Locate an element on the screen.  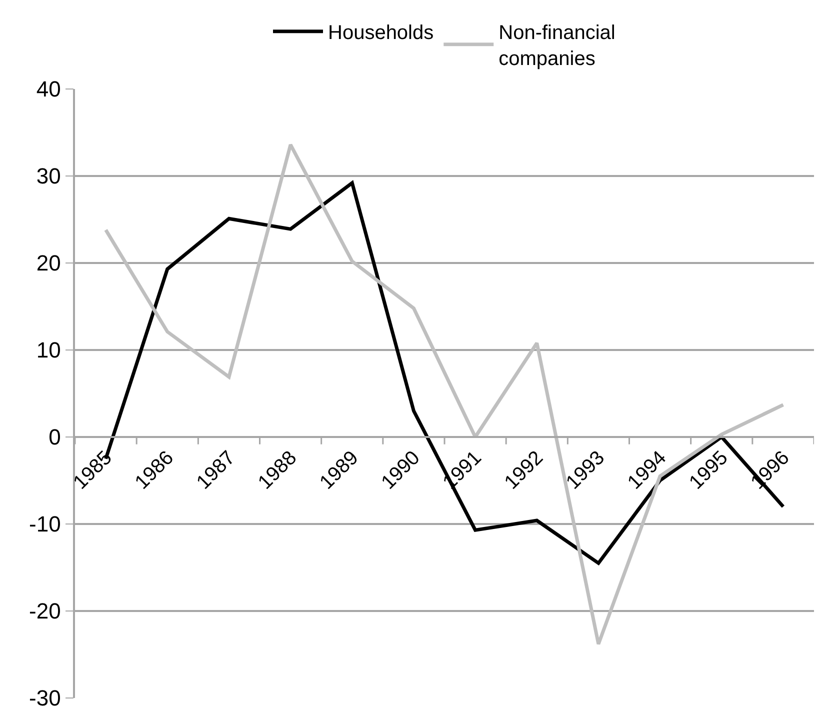
y-tick-label: 0 is located at coordinates (54, 437).